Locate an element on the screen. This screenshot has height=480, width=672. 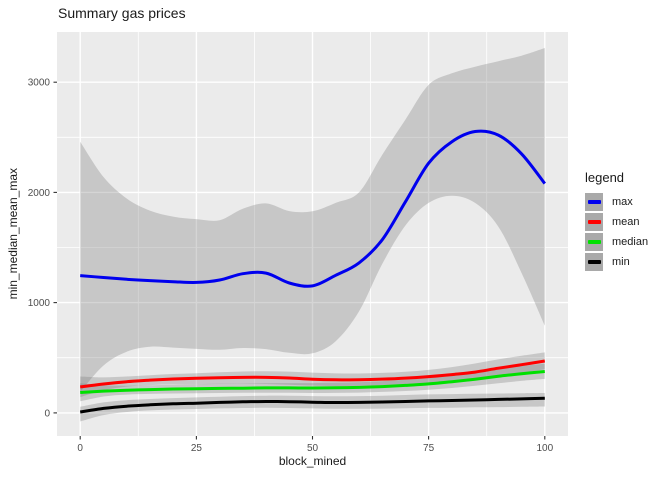
legend-label-median: median is located at coordinates (630, 242).